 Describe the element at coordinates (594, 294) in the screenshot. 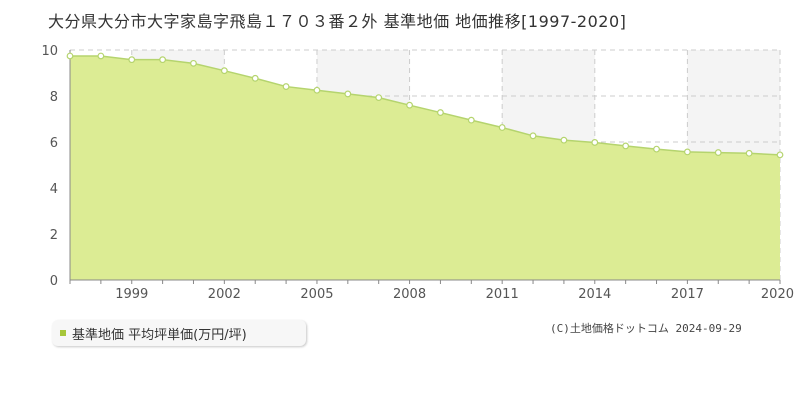

I see `x-tick-label: 2014` at that location.